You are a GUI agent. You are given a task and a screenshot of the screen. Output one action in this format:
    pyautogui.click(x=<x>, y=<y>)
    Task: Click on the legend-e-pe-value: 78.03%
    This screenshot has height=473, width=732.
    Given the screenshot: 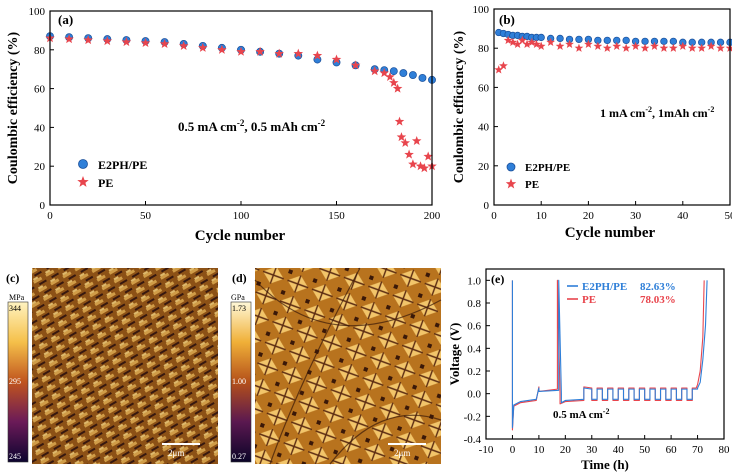 What is the action you would take?
    pyautogui.click(x=658, y=300)
    